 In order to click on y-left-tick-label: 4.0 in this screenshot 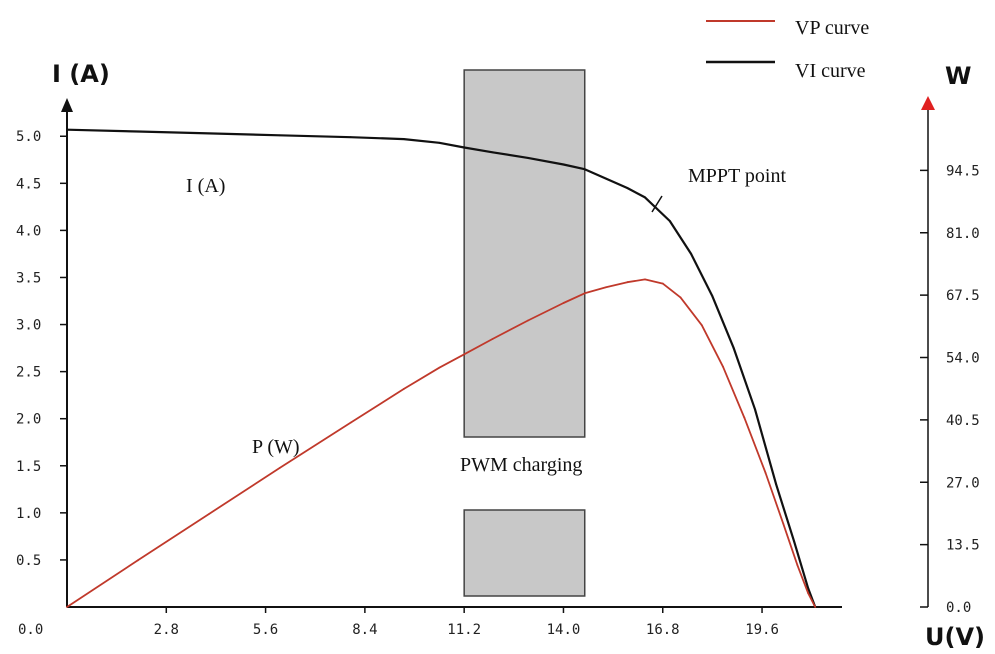, I will do `click(28, 231)`.